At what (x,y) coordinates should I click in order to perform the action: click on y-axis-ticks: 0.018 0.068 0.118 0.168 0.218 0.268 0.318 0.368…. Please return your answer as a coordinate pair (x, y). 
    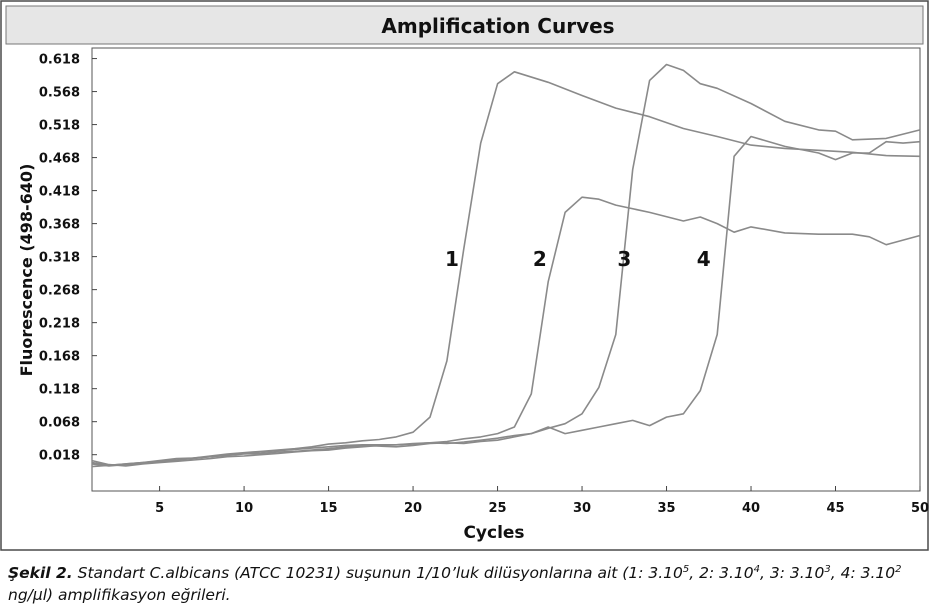
    Looking at the image, I should click on (68, 258).